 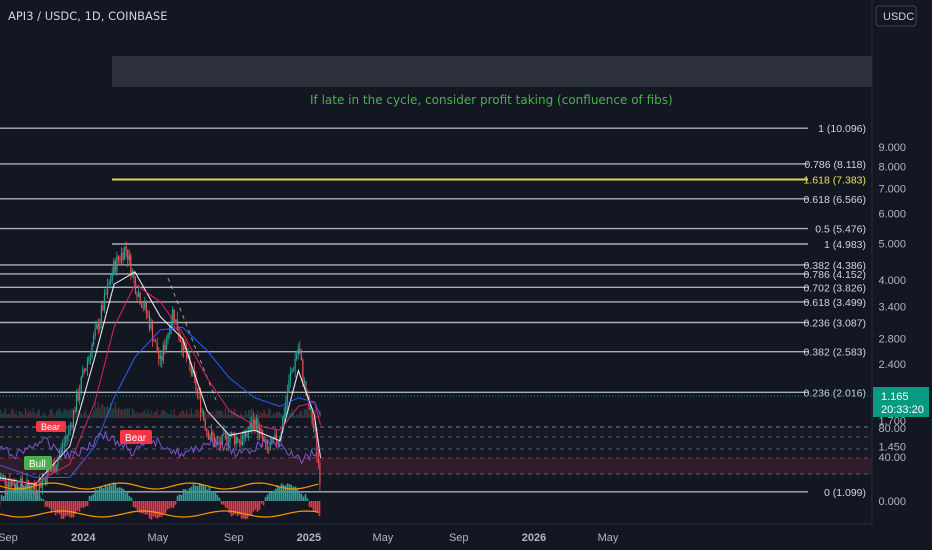 What do you see at coordinates (88, 16) in the screenshot?
I see `symbol-title: API3 / USDC, 1D, COINBASE` at bounding box center [88, 16].